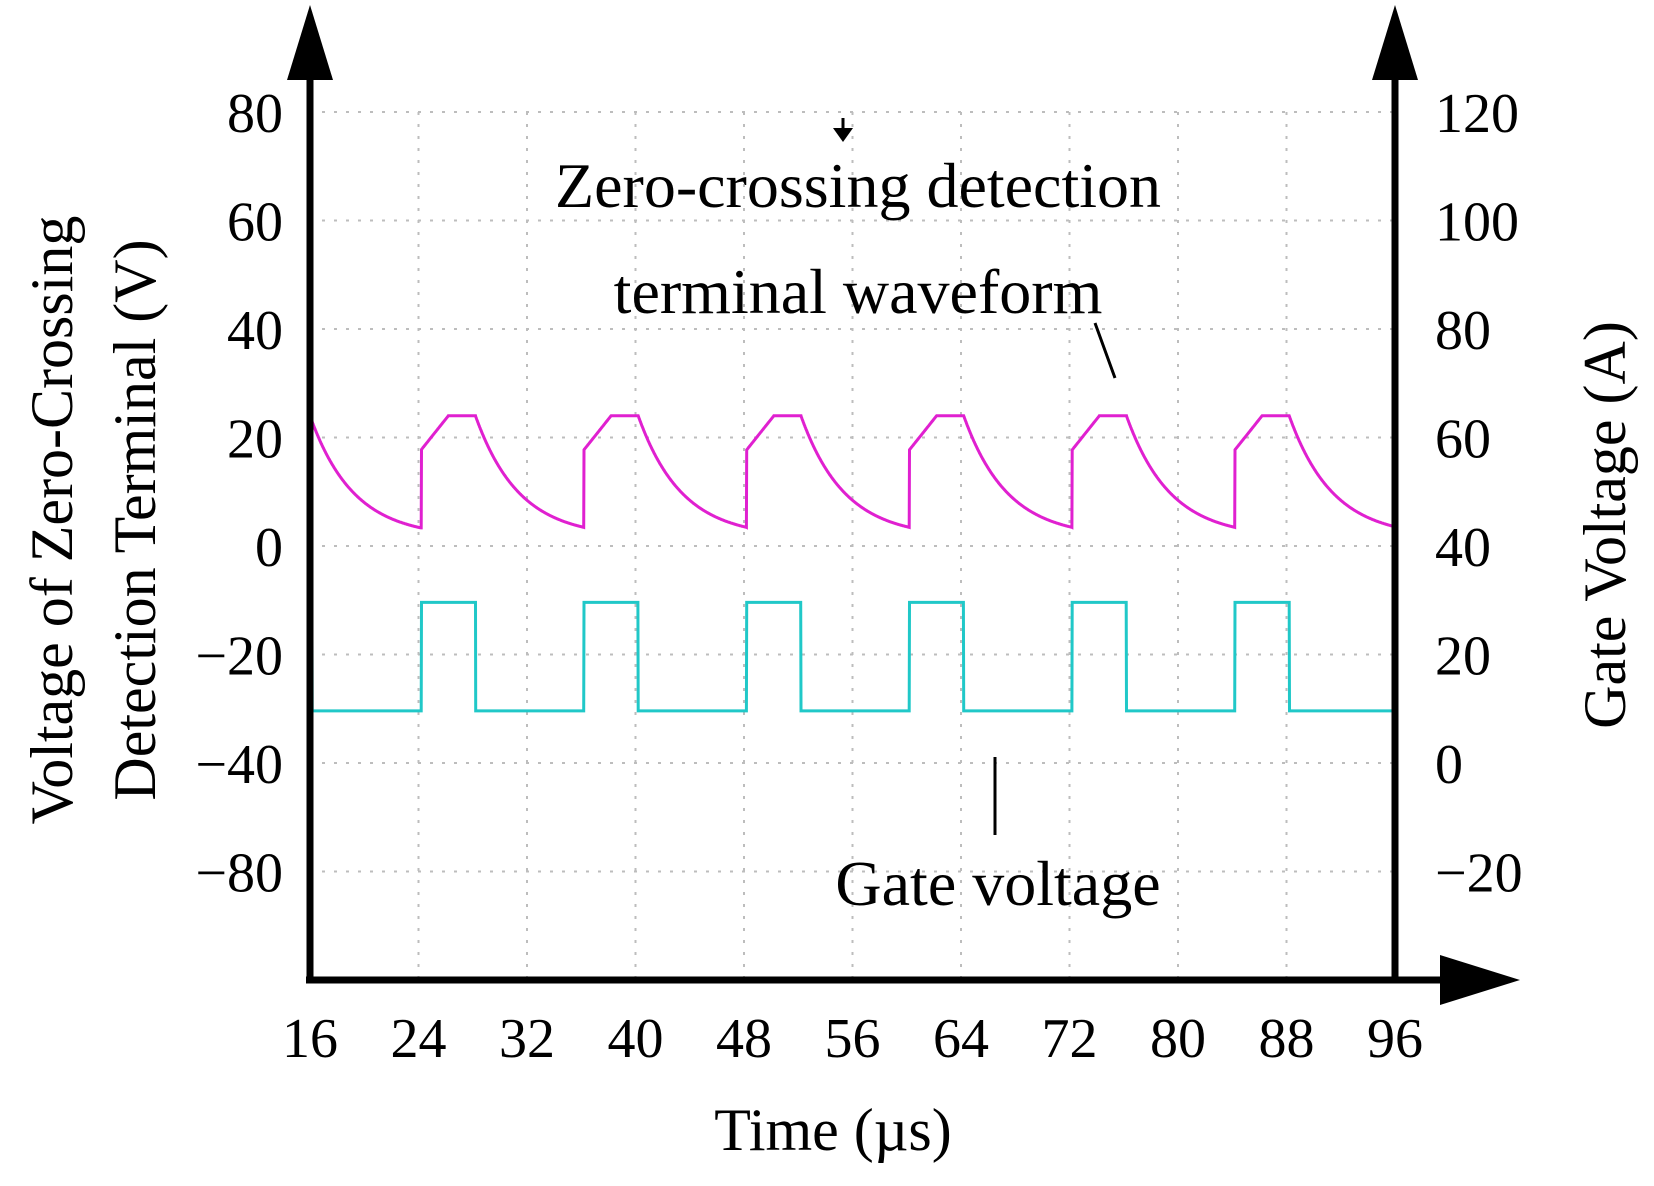 This screenshot has width=1654, height=1186. Describe the element at coordinates (1395, 1039) in the screenshot. I see `x-tick-label: 96` at that location.